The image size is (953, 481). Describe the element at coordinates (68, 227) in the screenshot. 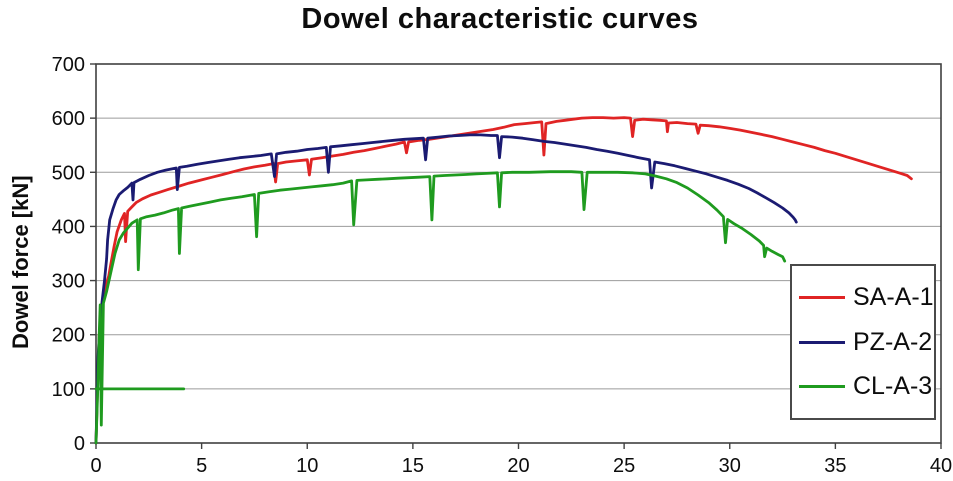

I see `y-tick-label: 400` at that location.